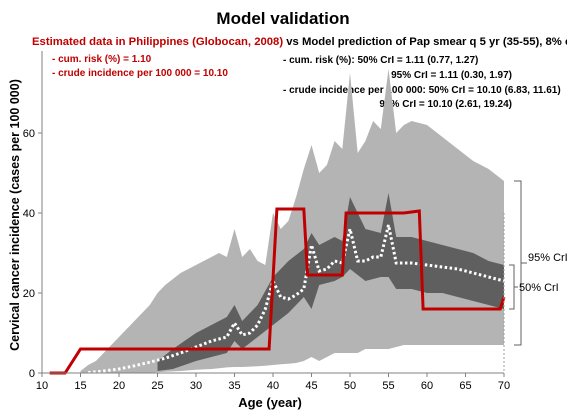 The image size is (567, 415). I want to click on bracket-50-cri, so click(513, 287).